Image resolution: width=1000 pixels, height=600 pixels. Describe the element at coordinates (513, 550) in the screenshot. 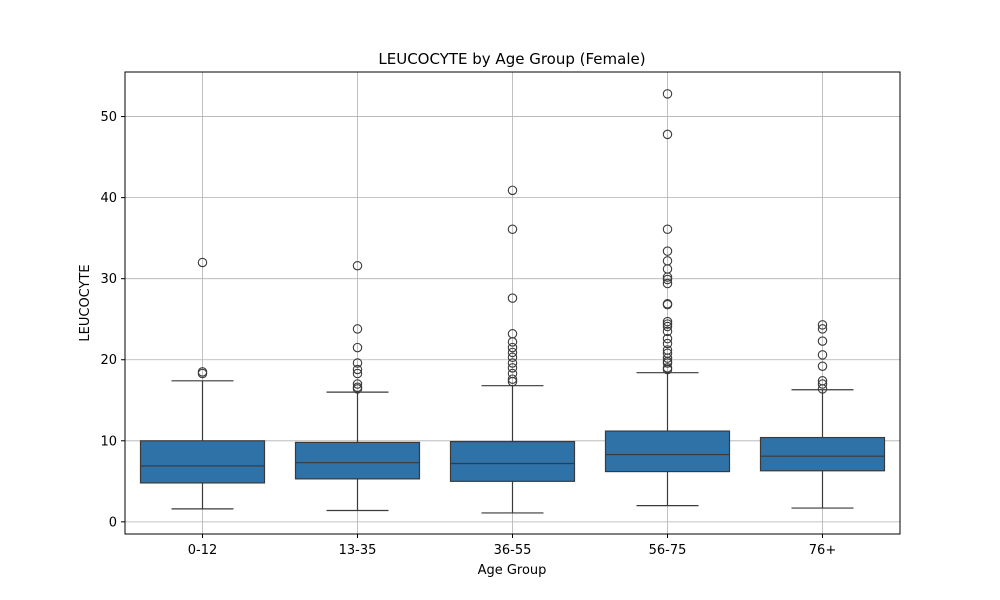

I see `x-tick-label: 36-55` at that location.